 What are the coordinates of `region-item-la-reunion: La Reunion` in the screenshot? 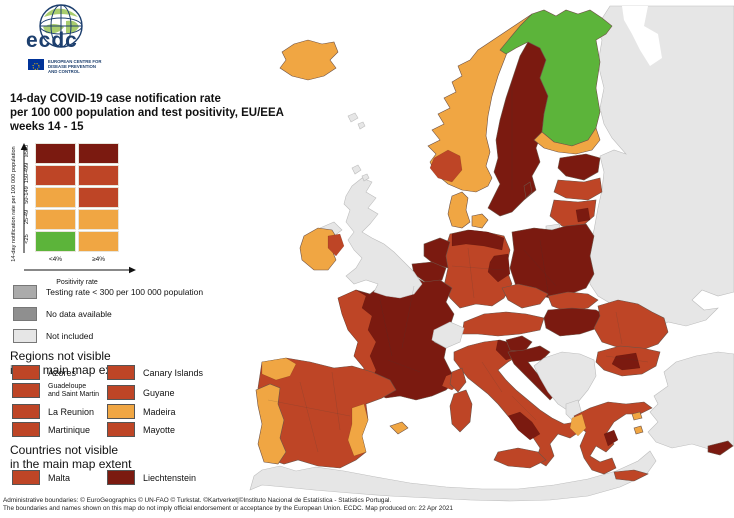 It's located at (53, 411).